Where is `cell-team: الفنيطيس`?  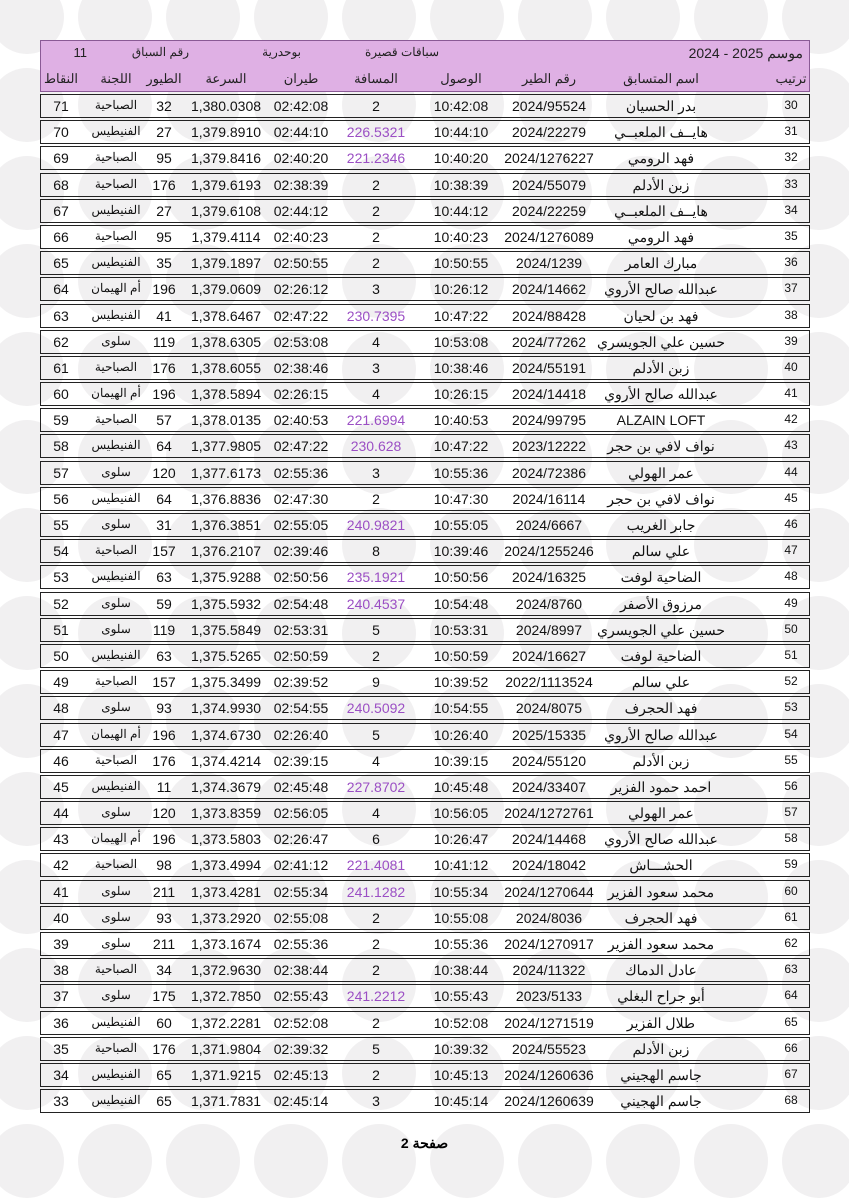 cell-team: الفنيطيس is located at coordinates (116, 654).